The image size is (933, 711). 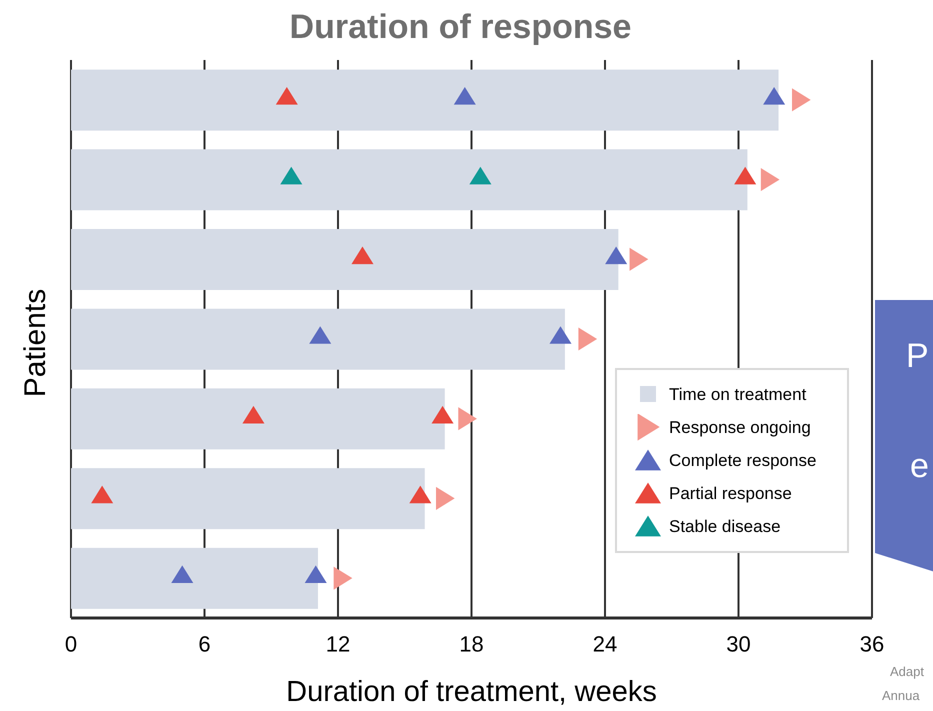 What do you see at coordinates (71, 644) in the screenshot?
I see `x-tick-label: 0` at bounding box center [71, 644].